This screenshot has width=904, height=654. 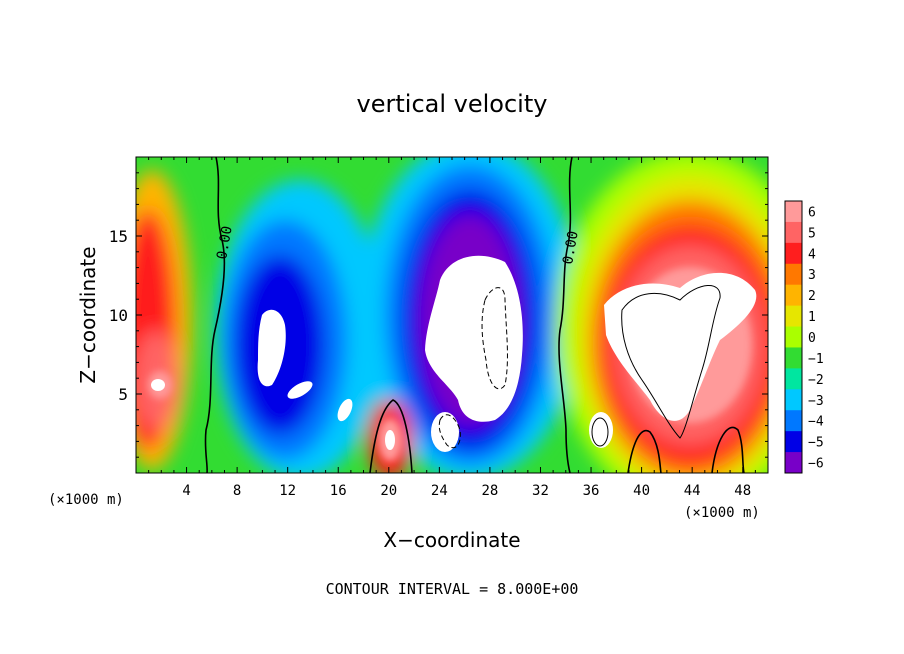 I want to click on colorbar-label: 1, so click(x=812, y=317).